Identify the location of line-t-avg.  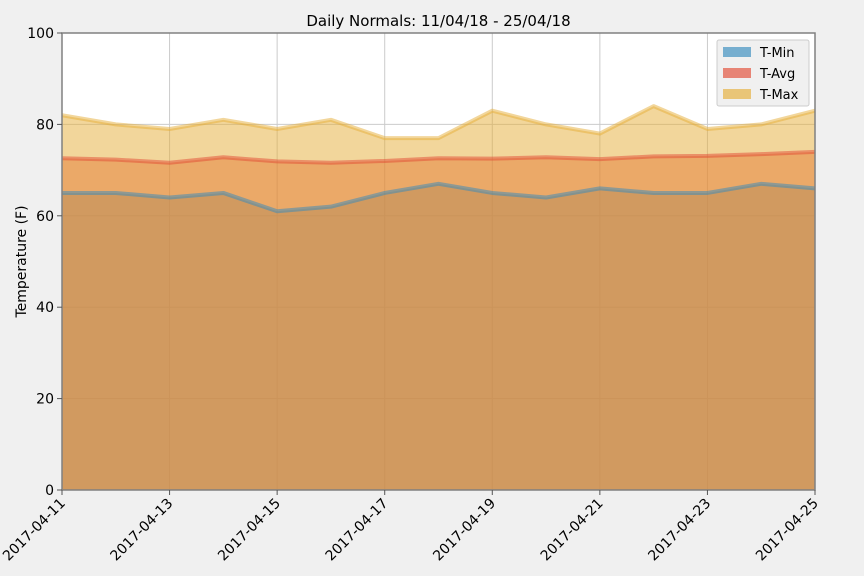
(438, 157).